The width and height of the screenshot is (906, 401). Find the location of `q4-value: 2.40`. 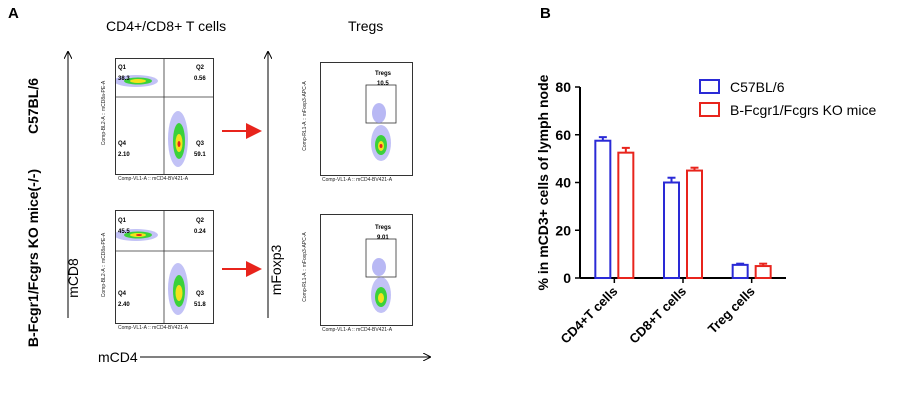

q4-value: 2.40 is located at coordinates (124, 305).